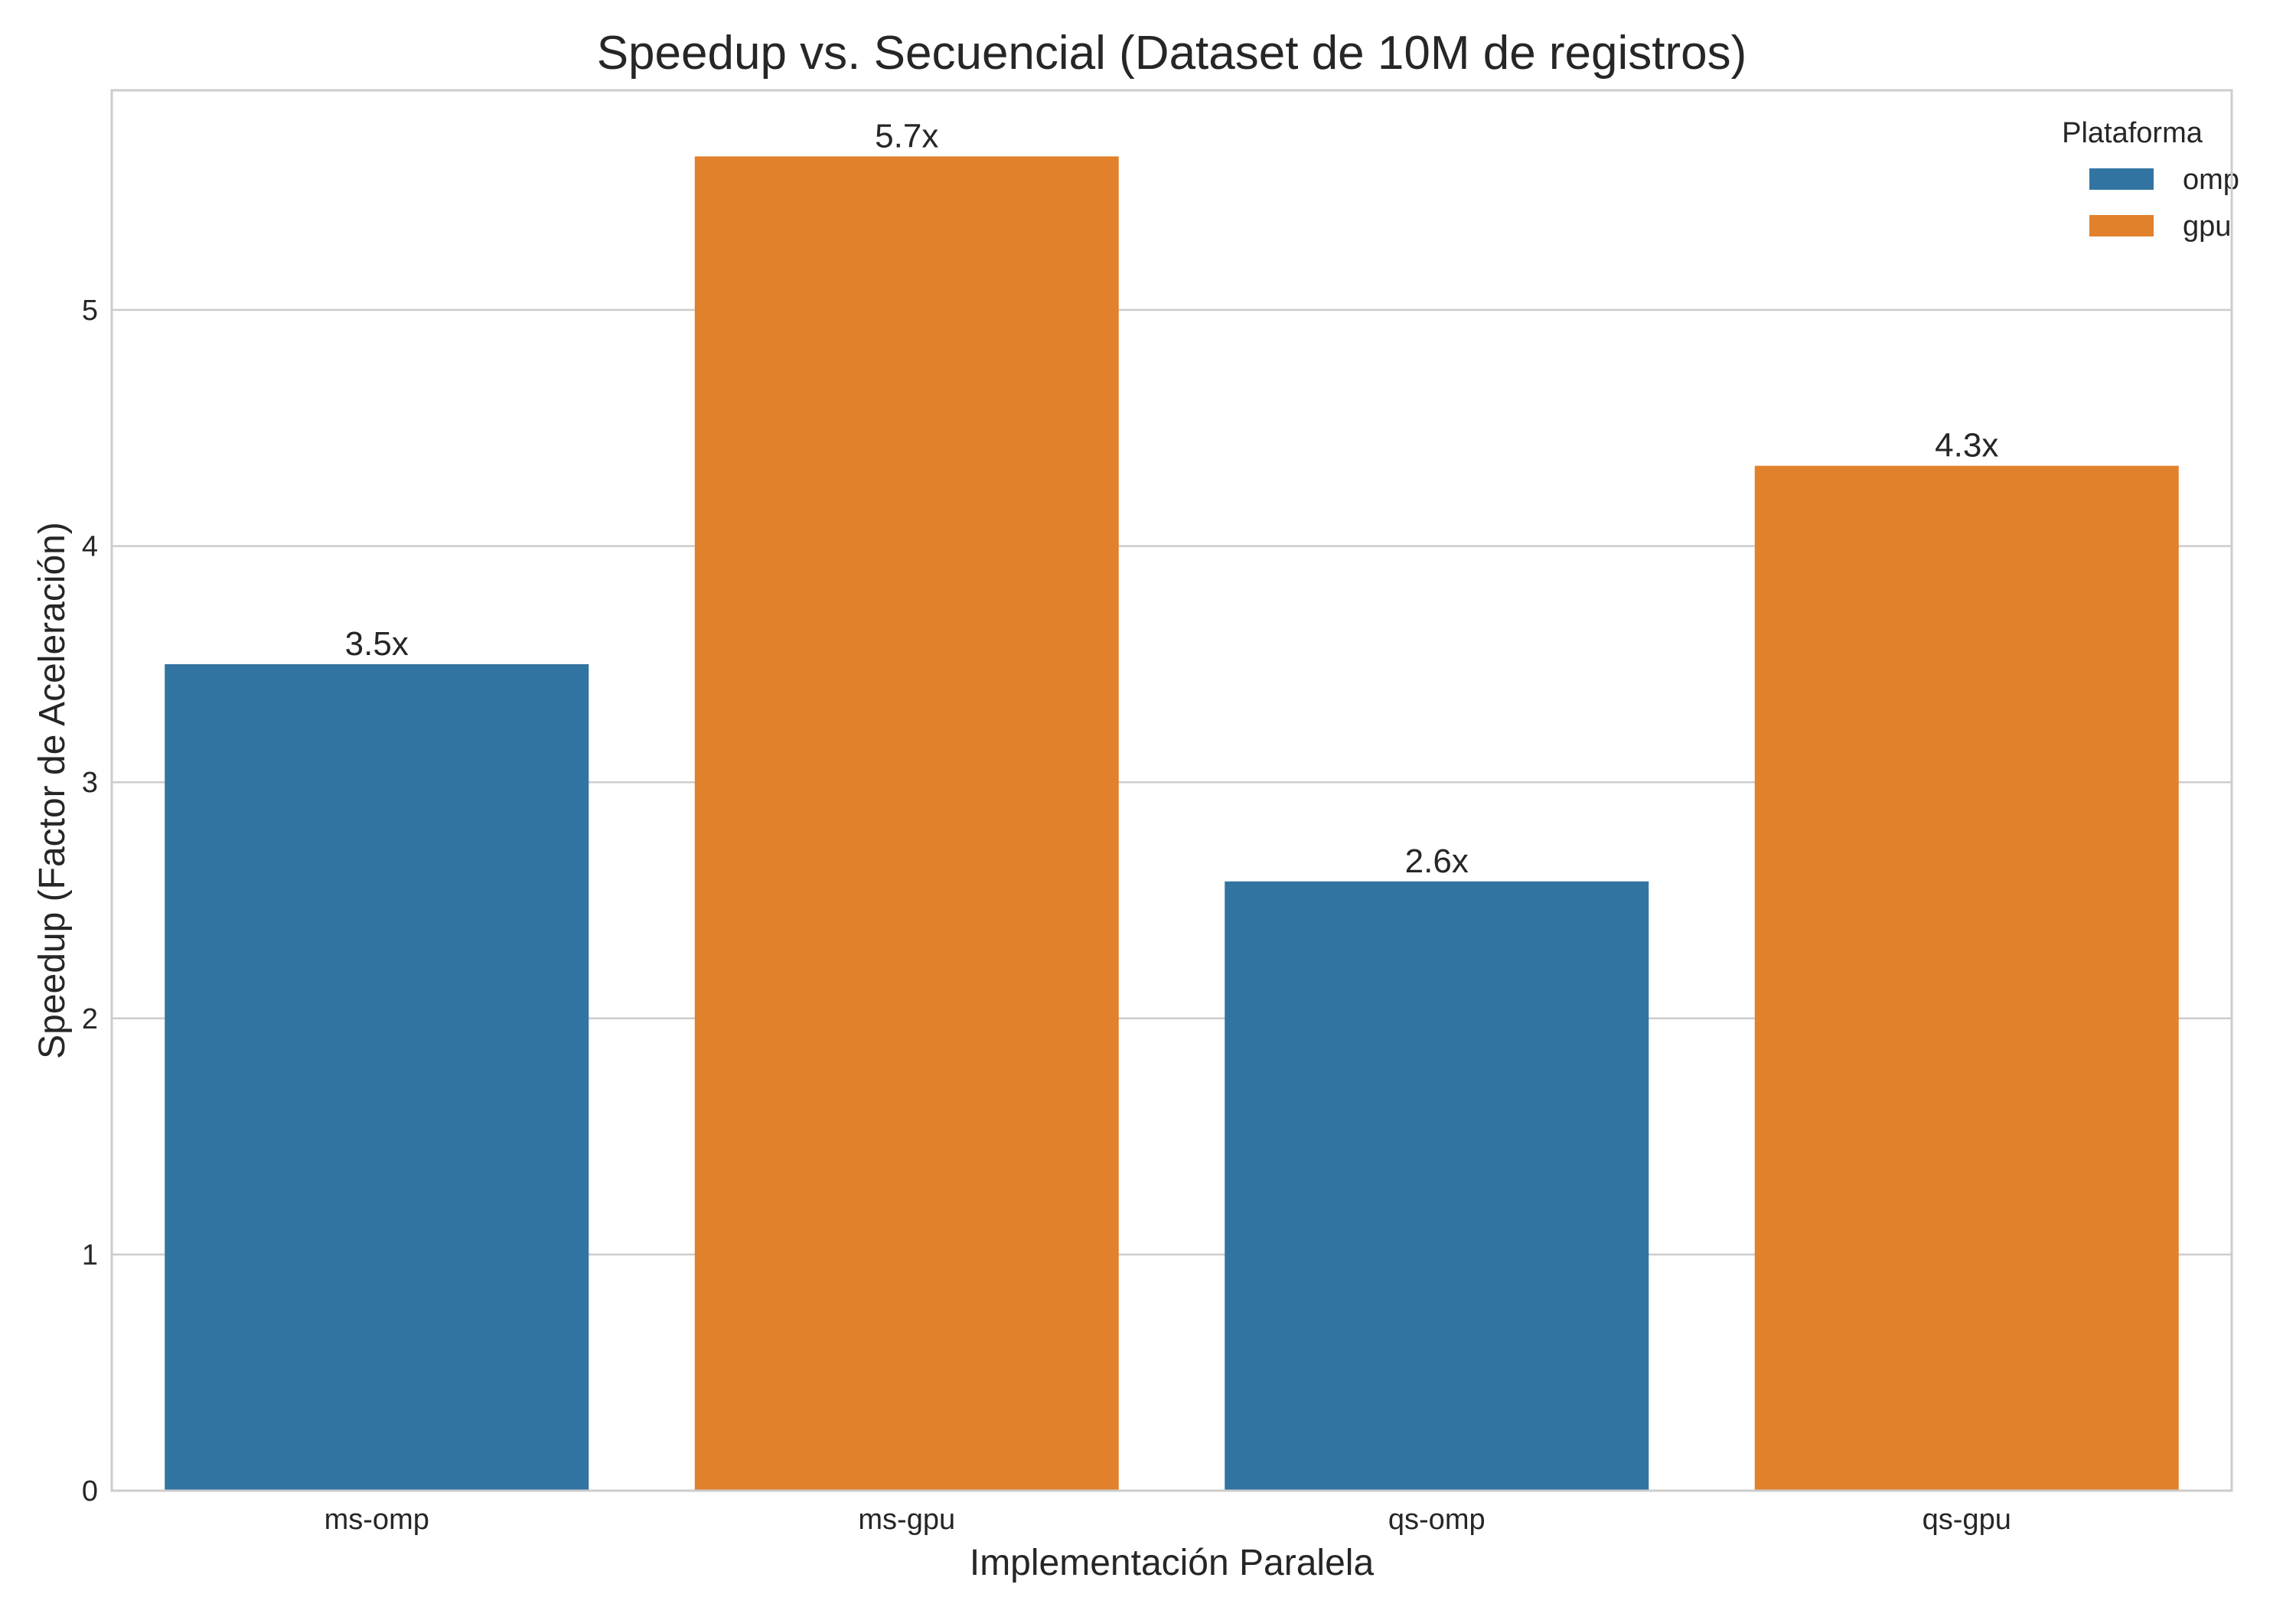 The image size is (2296, 1607). Describe the element at coordinates (906, 1520) in the screenshot. I see `x-tick-label: ms-gpu` at that location.